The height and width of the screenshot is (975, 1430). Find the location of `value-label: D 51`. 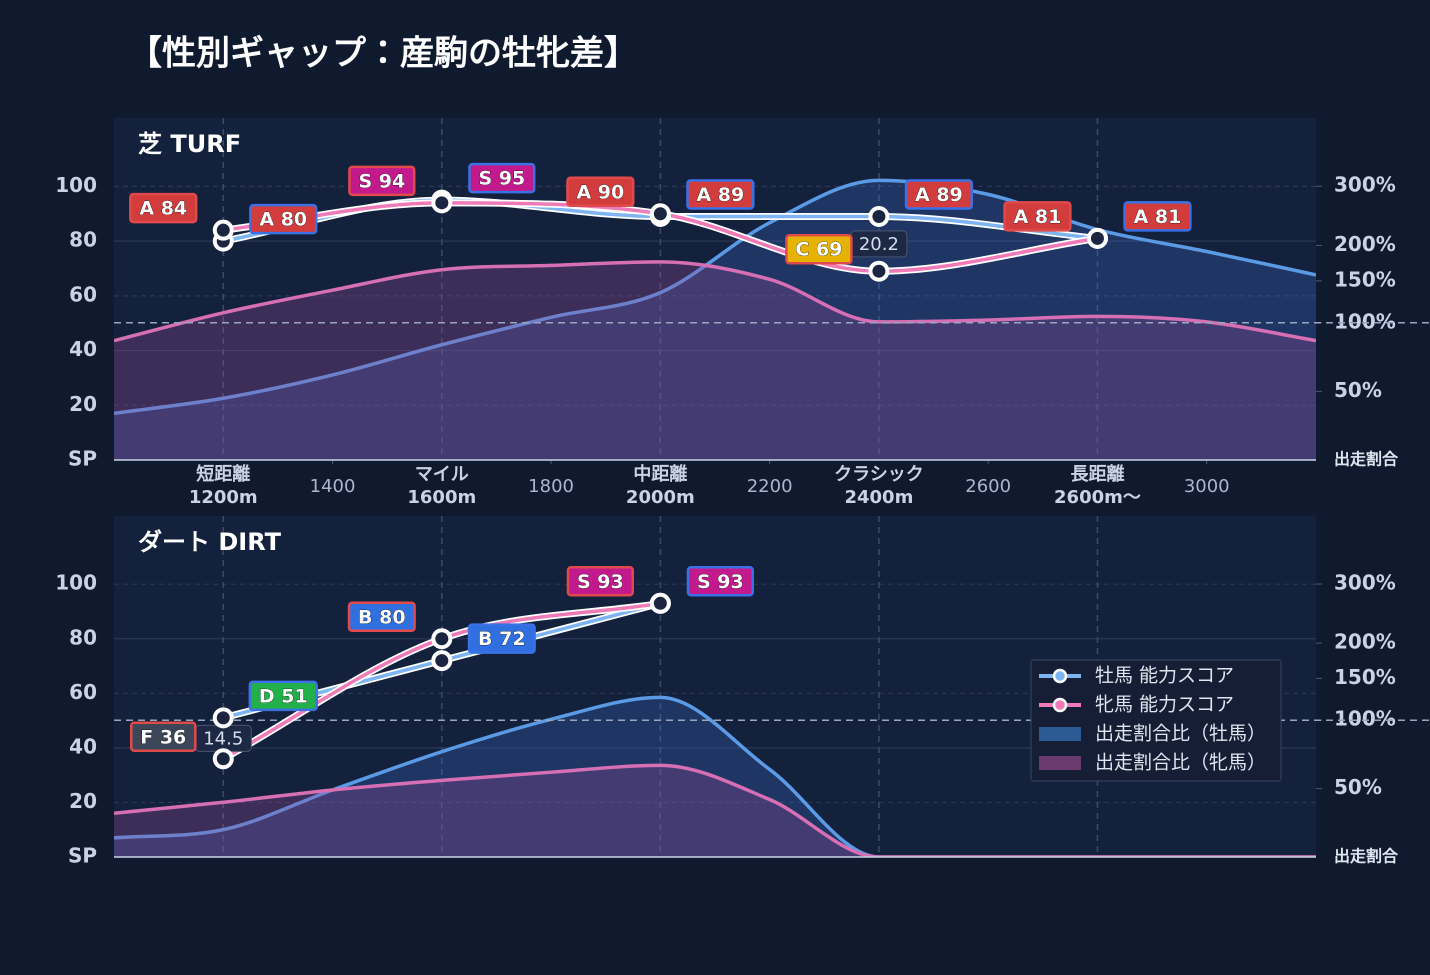

value-label: D 51 is located at coordinates (283, 696).